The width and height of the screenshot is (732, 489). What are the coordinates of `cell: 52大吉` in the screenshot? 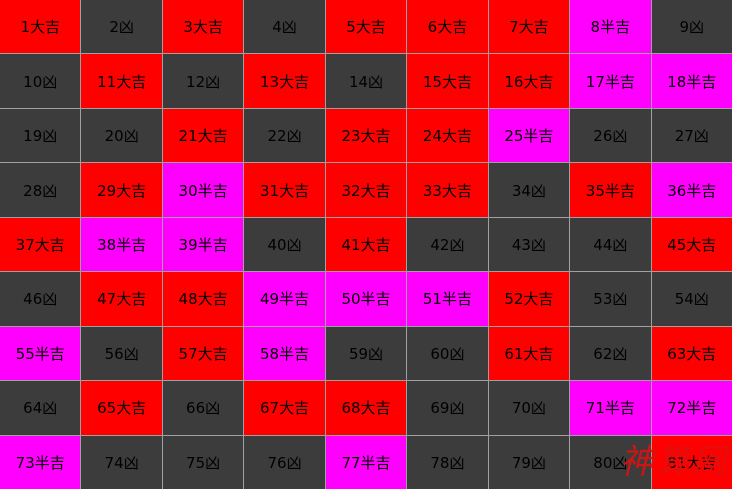 It's located at (529, 299).